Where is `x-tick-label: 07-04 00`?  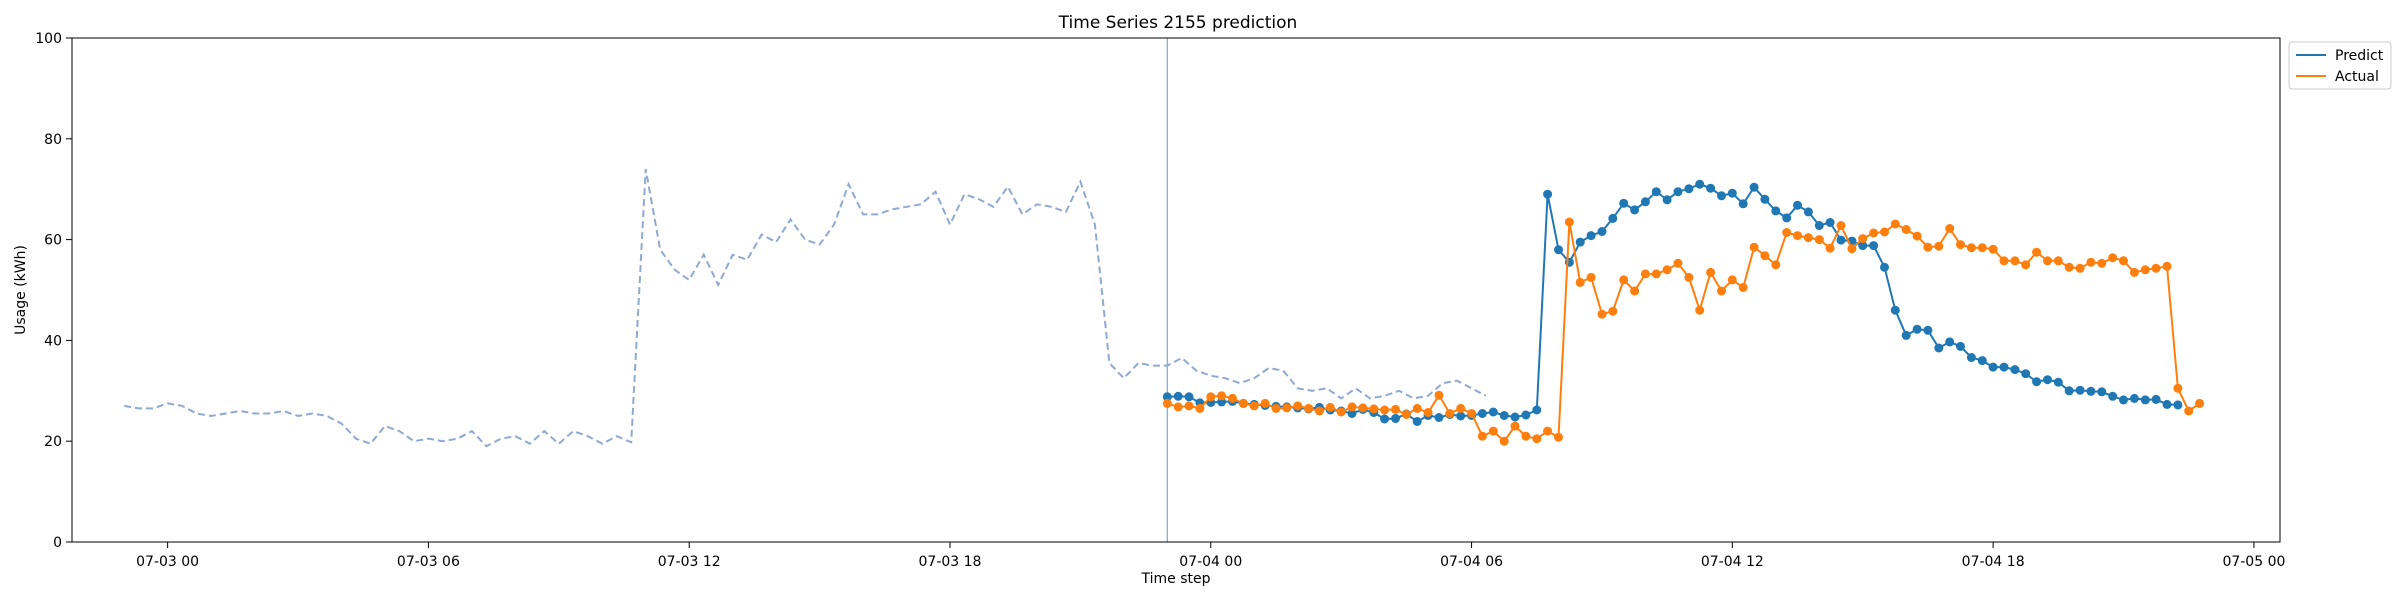 x-tick-label: 07-04 00 is located at coordinates (1210, 562).